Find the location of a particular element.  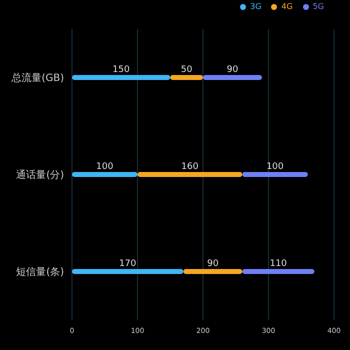

data-label: 50 is located at coordinates (186, 70).